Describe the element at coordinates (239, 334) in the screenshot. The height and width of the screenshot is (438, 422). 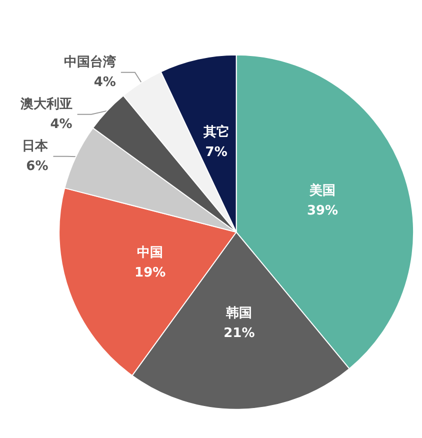
I see `data-label: 21%` at that location.